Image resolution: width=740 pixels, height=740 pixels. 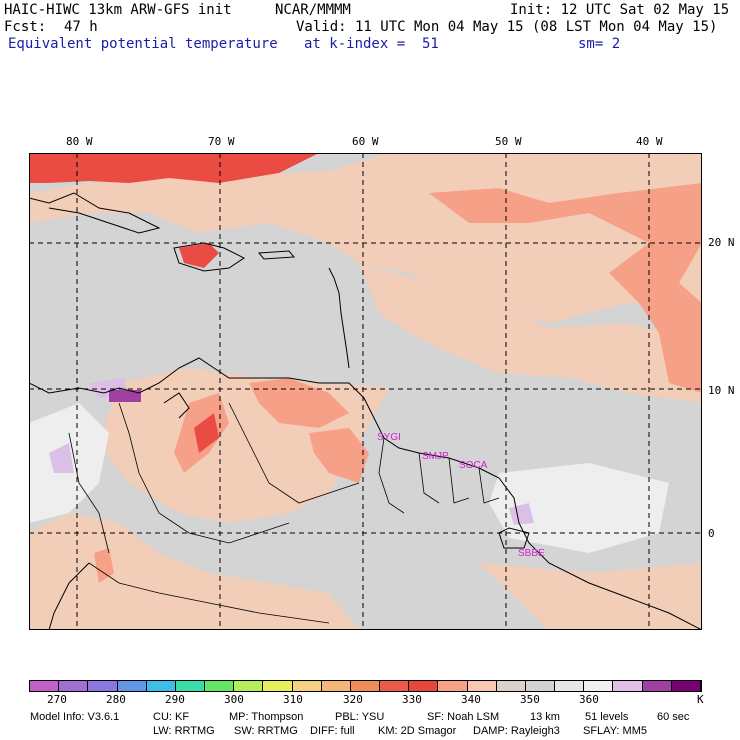 What do you see at coordinates (673, 717) in the screenshot?
I see `footer-timestep: 60 sec` at bounding box center [673, 717].